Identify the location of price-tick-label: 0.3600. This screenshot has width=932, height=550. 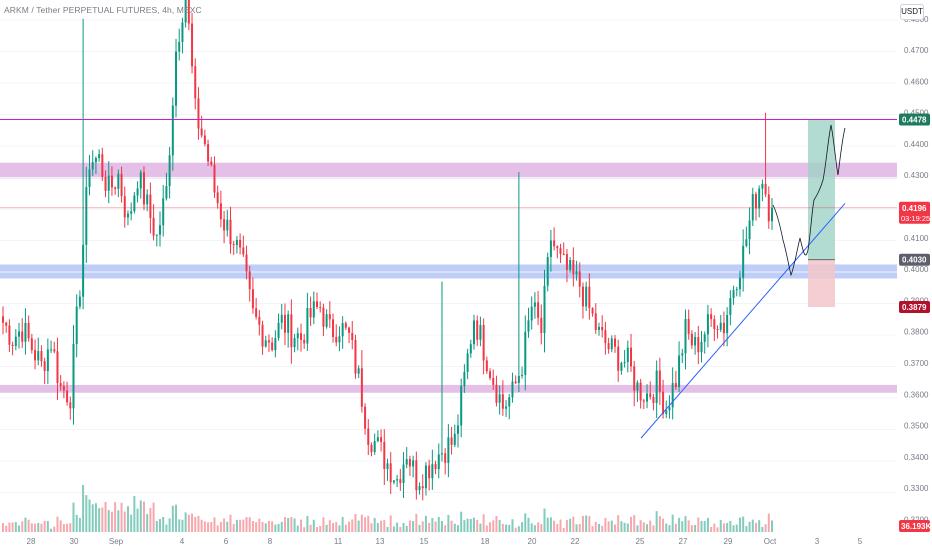
(916, 394).